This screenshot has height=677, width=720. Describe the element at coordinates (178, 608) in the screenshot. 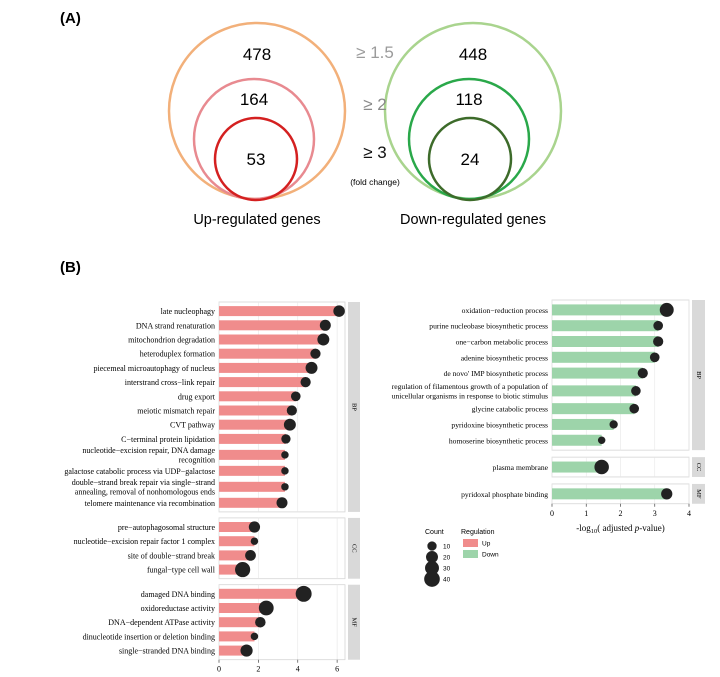

I see `up-term-label: oxidoreductase activity` at that location.